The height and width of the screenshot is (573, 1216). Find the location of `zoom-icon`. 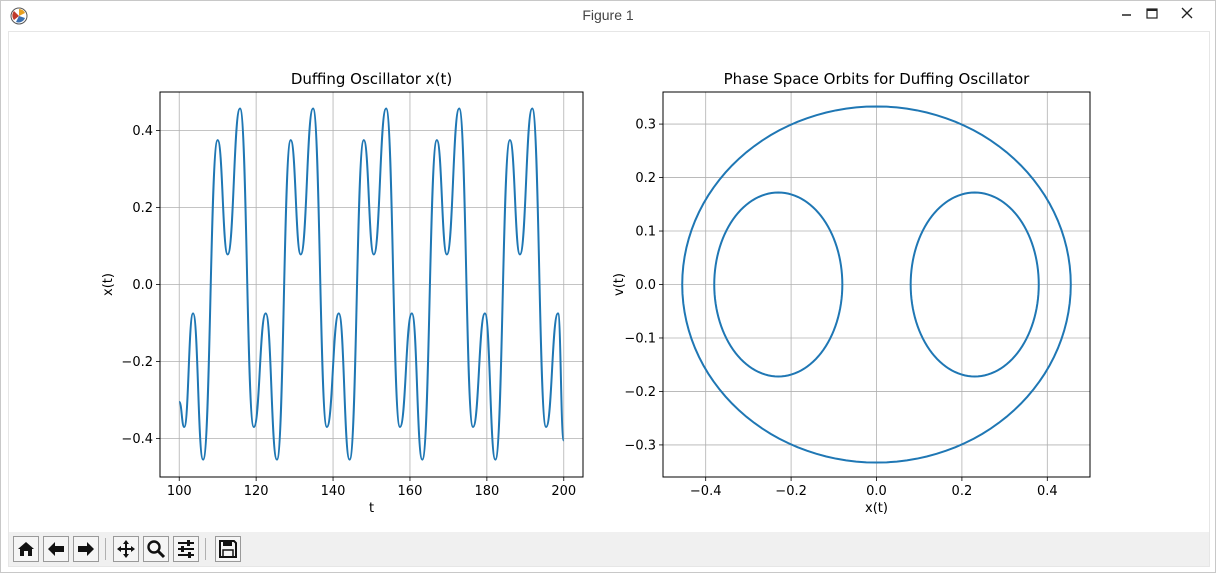

zoom-icon is located at coordinates (156, 549).